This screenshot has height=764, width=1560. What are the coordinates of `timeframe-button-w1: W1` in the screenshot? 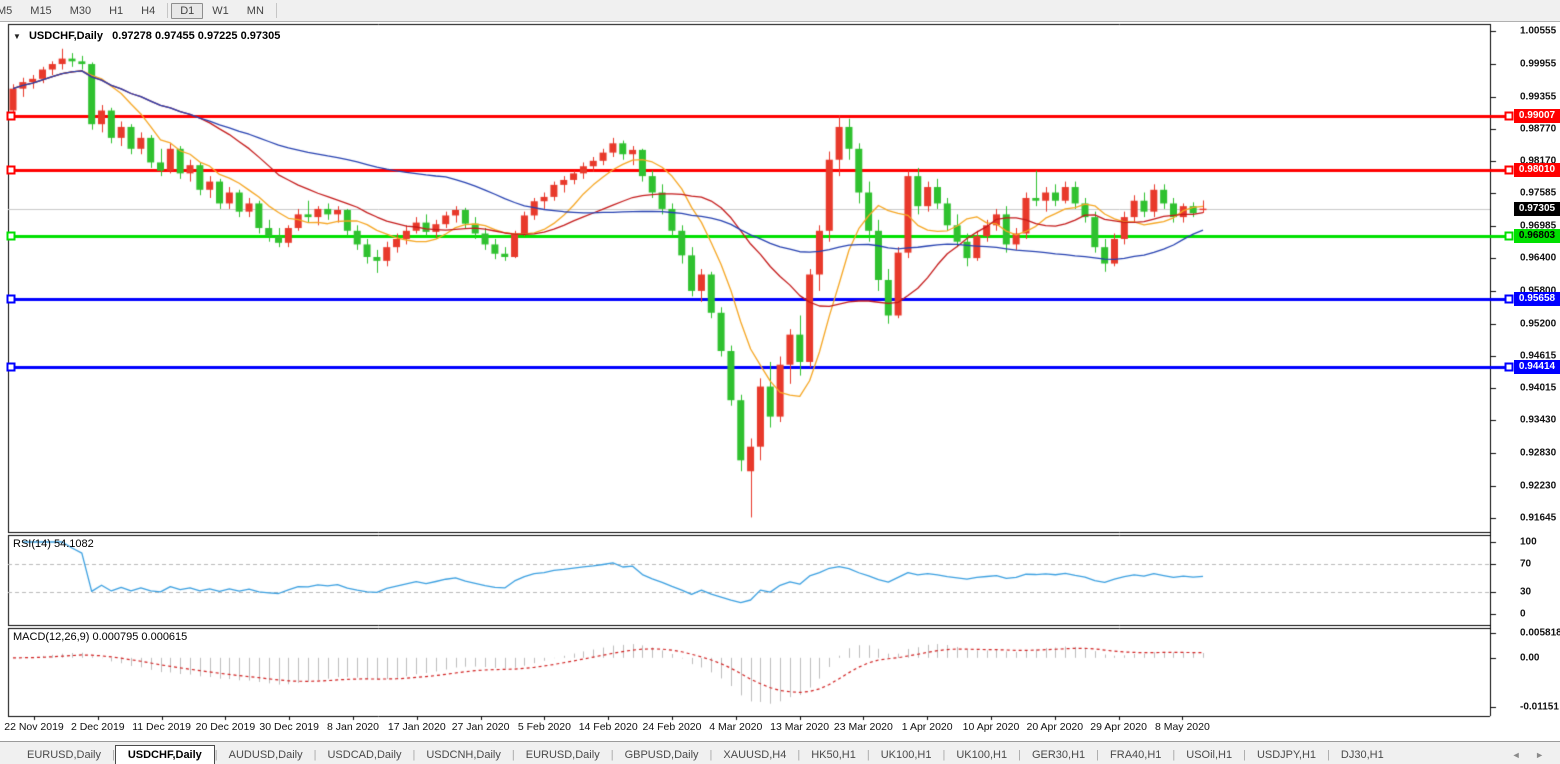 It's located at (220, 10).